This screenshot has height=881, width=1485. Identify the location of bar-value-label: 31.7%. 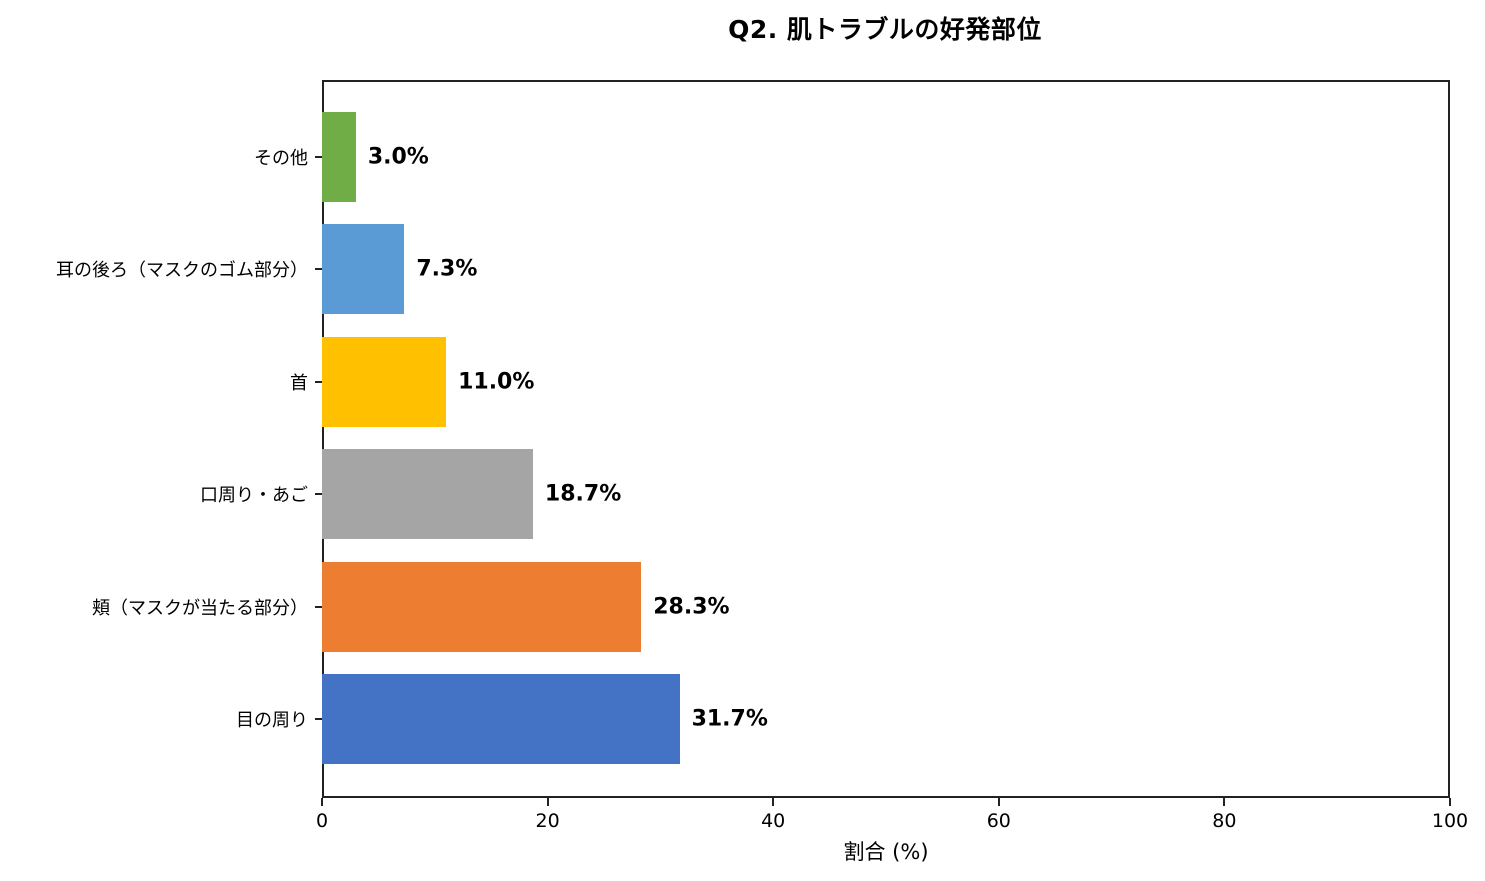
(729, 719).